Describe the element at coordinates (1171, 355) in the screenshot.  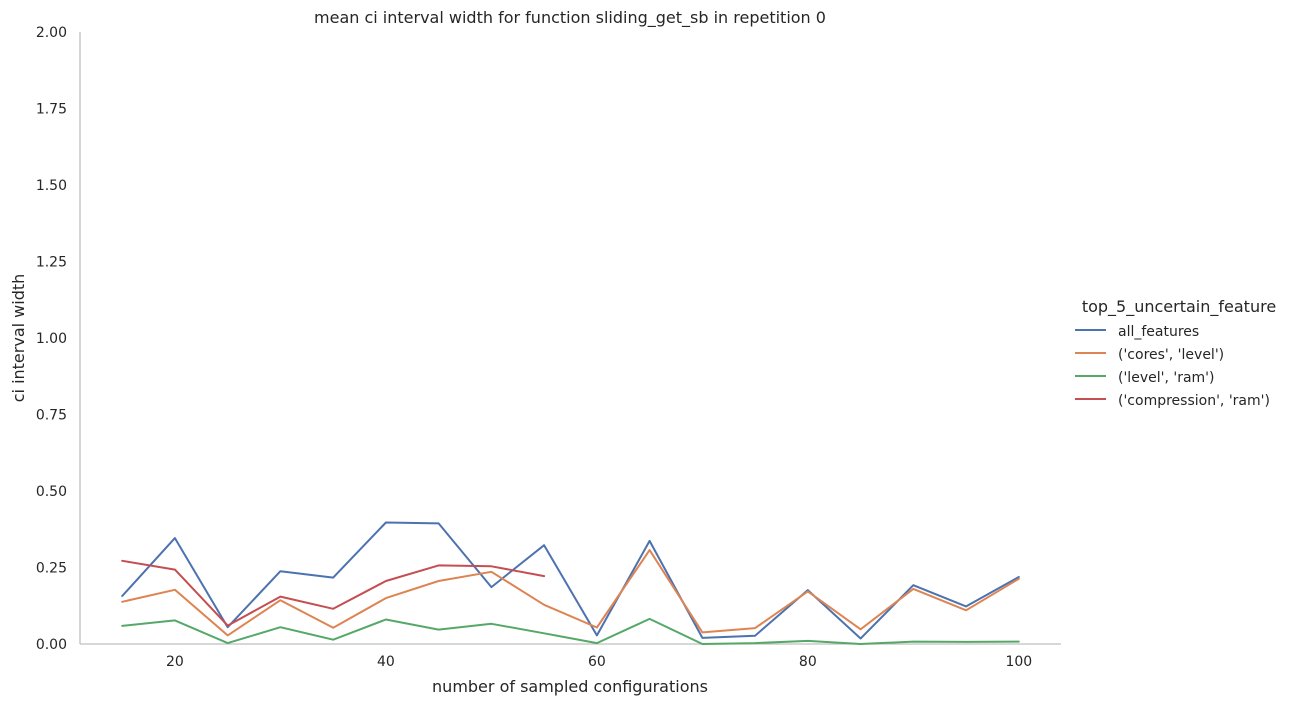
I see `legend-label-1: ('cores', 'level')` at that location.